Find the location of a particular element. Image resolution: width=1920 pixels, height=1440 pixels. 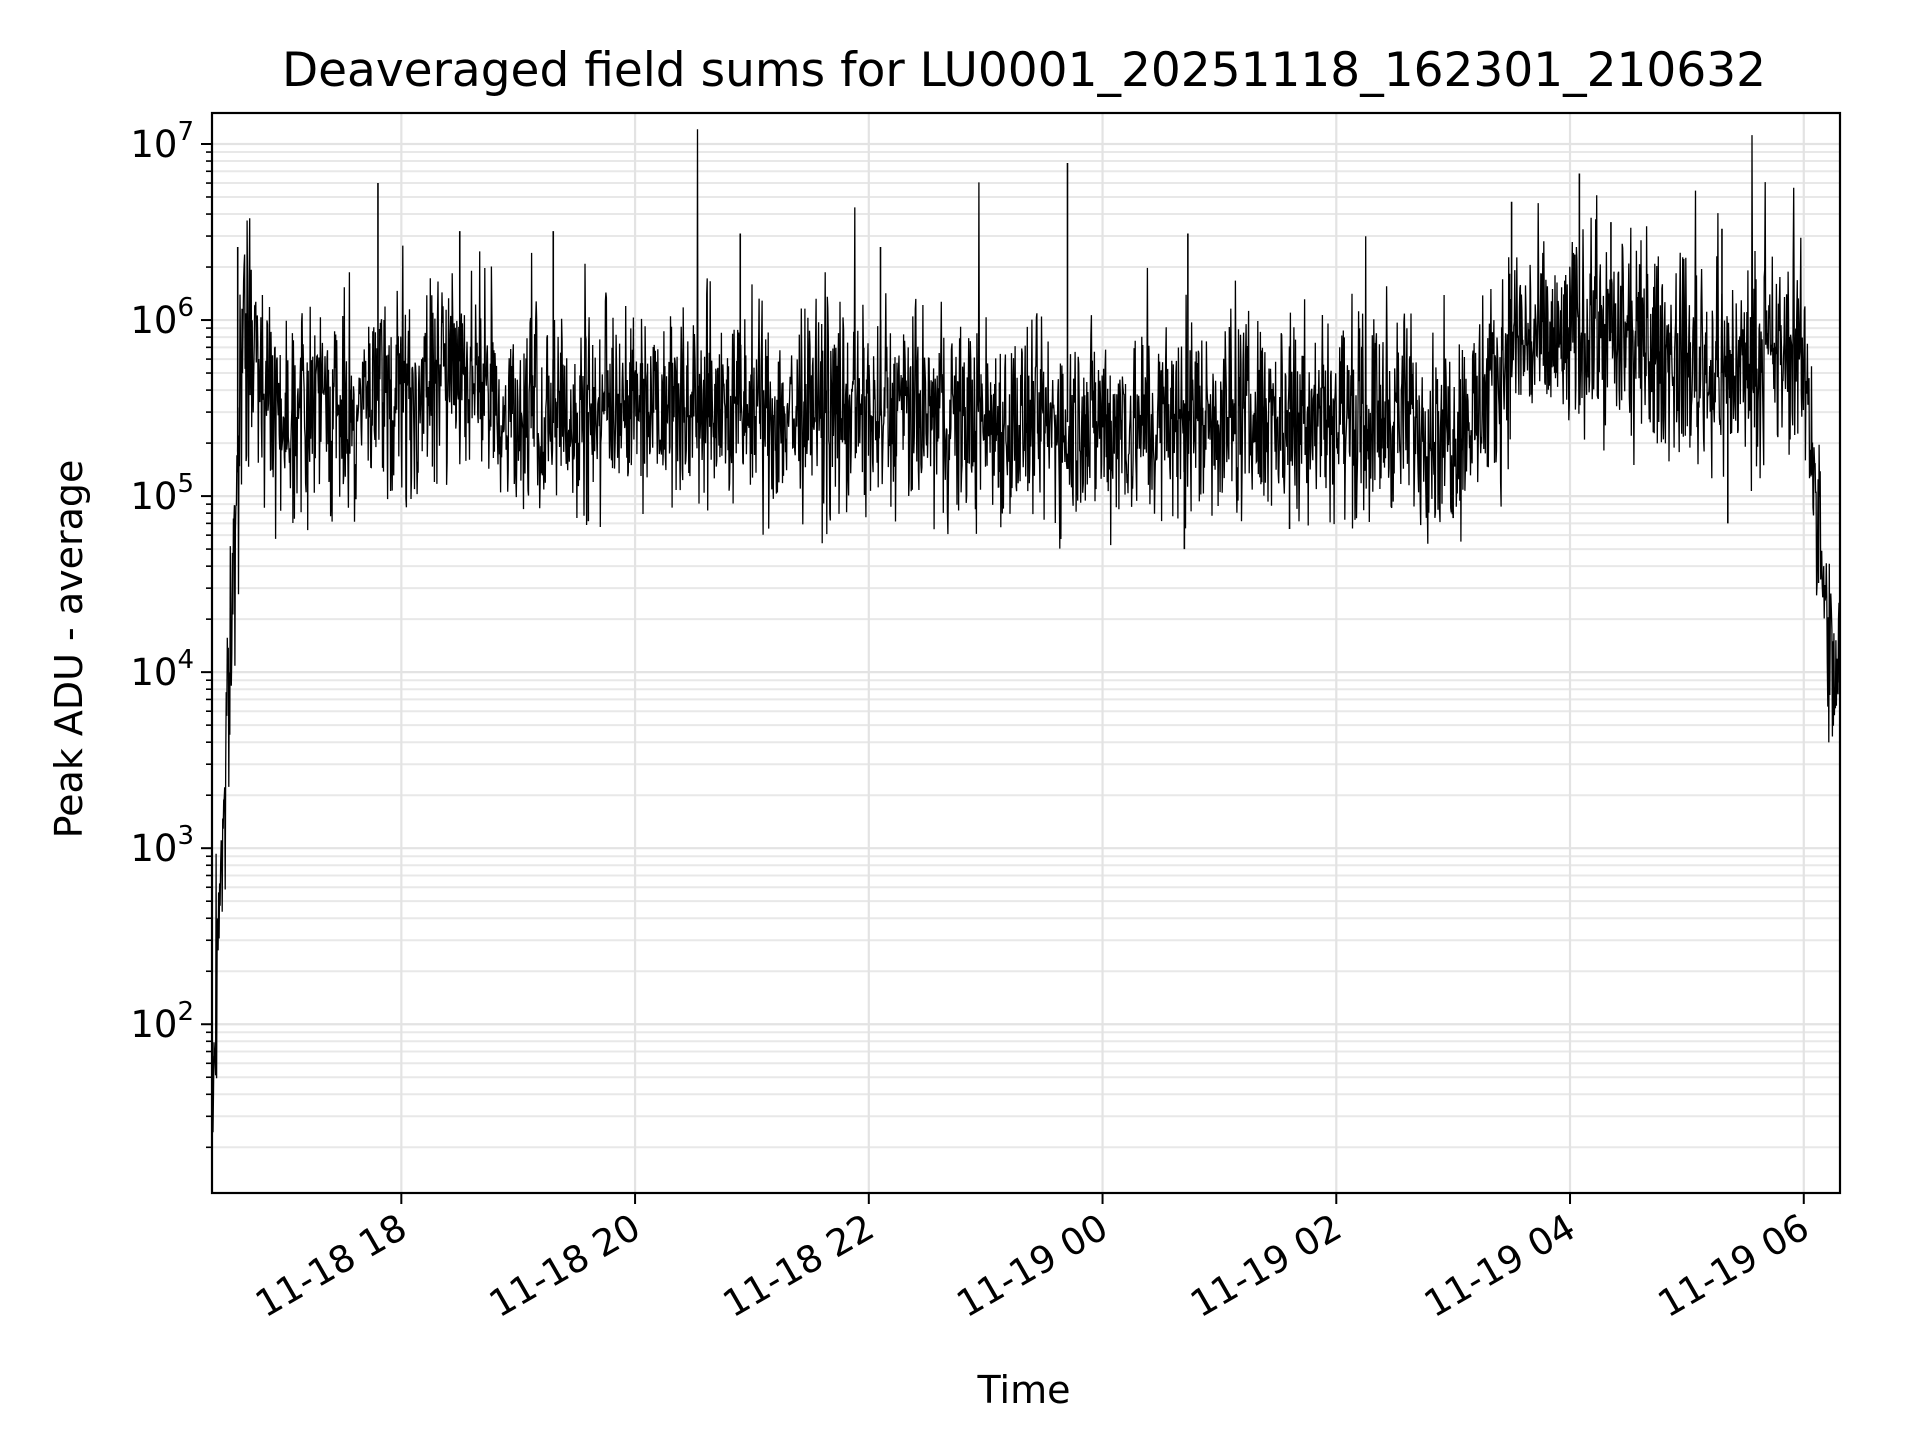

y-tick-label: 10⁵ is located at coordinates (162, 493).